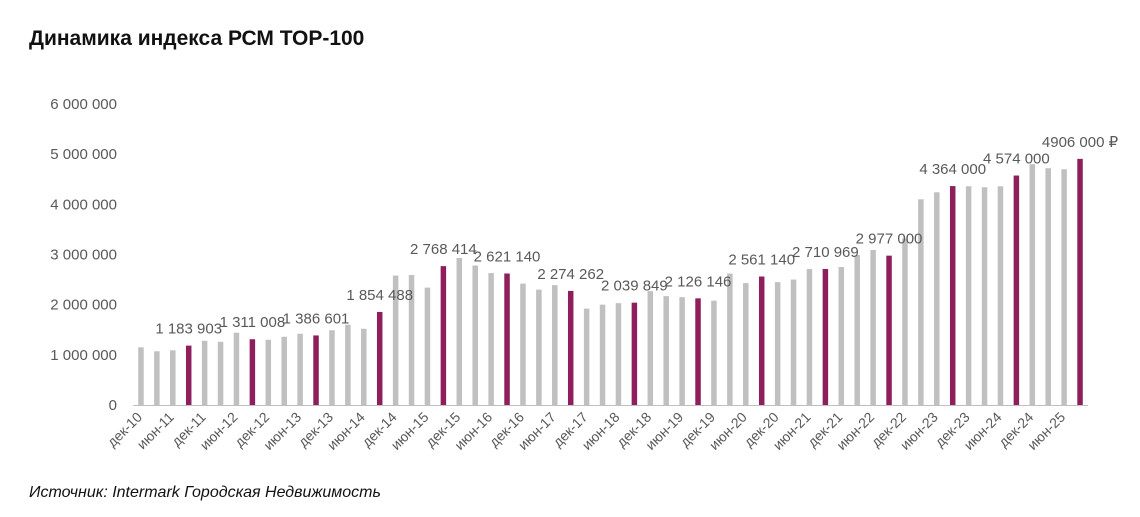 This screenshot has height=517, width=1140. What do you see at coordinates (1016, 159) in the screenshot?
I see `data-label: 4 574 000` at bounding box center [1016, 159].